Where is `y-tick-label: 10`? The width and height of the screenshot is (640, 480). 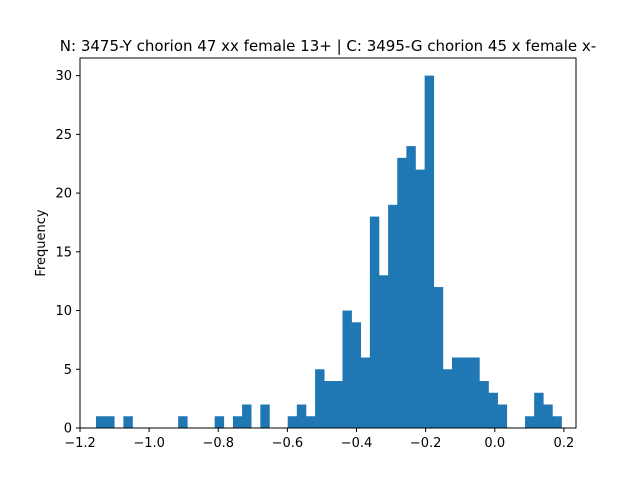
y-tick-label: 10 is located at coordinates (63, 311).